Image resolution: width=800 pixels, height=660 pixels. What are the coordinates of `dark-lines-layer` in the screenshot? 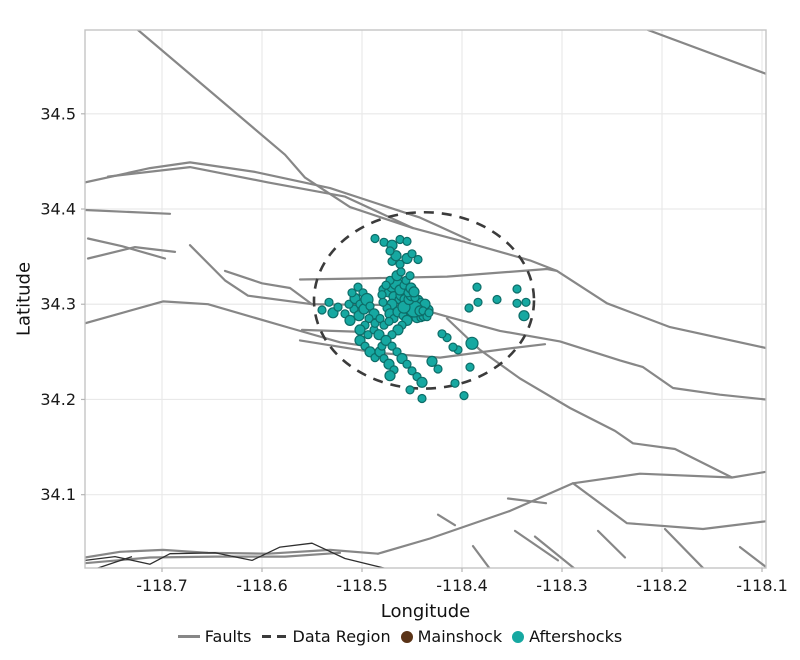 It's located at (236, 555).